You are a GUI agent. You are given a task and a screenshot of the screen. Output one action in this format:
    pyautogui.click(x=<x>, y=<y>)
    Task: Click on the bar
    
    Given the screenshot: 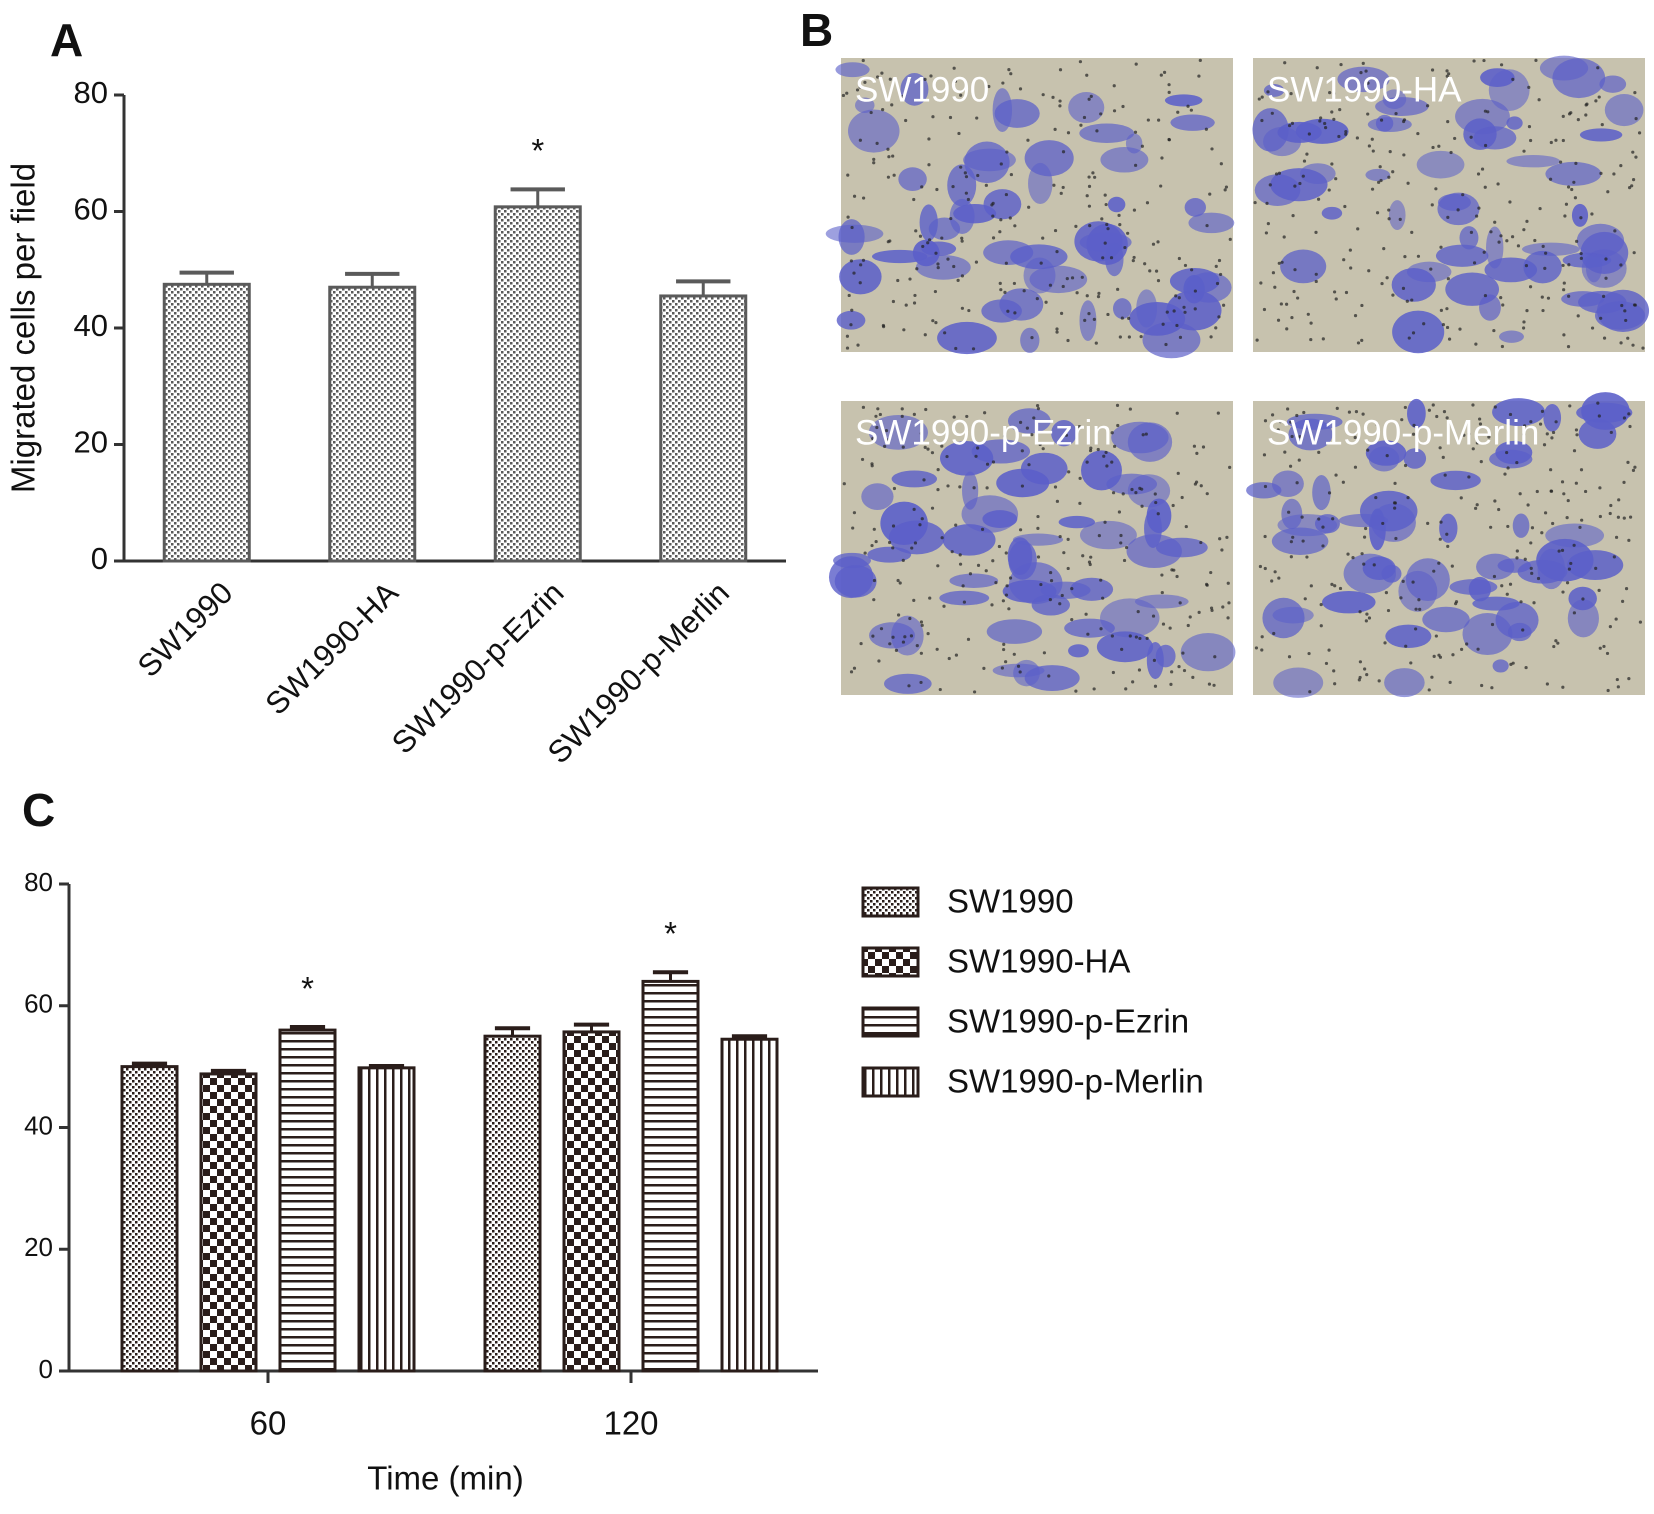 What is the action you would take?
    pyautogui.click(x=386, y=1219)
    